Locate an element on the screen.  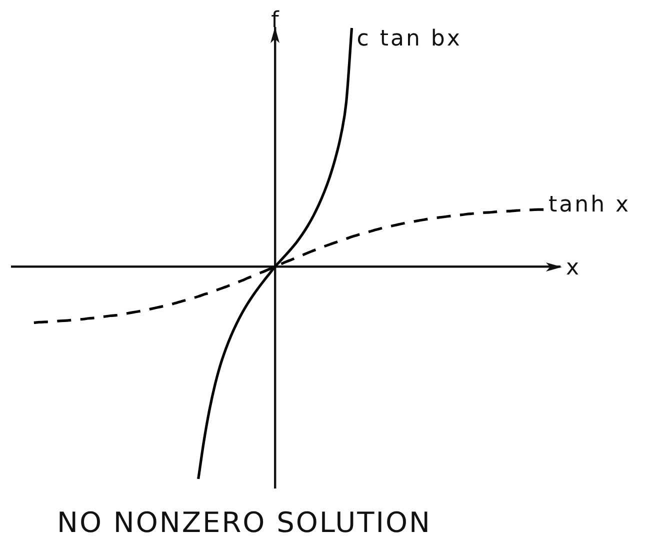
series-label: tanh x is located at coordinates (589, 205).